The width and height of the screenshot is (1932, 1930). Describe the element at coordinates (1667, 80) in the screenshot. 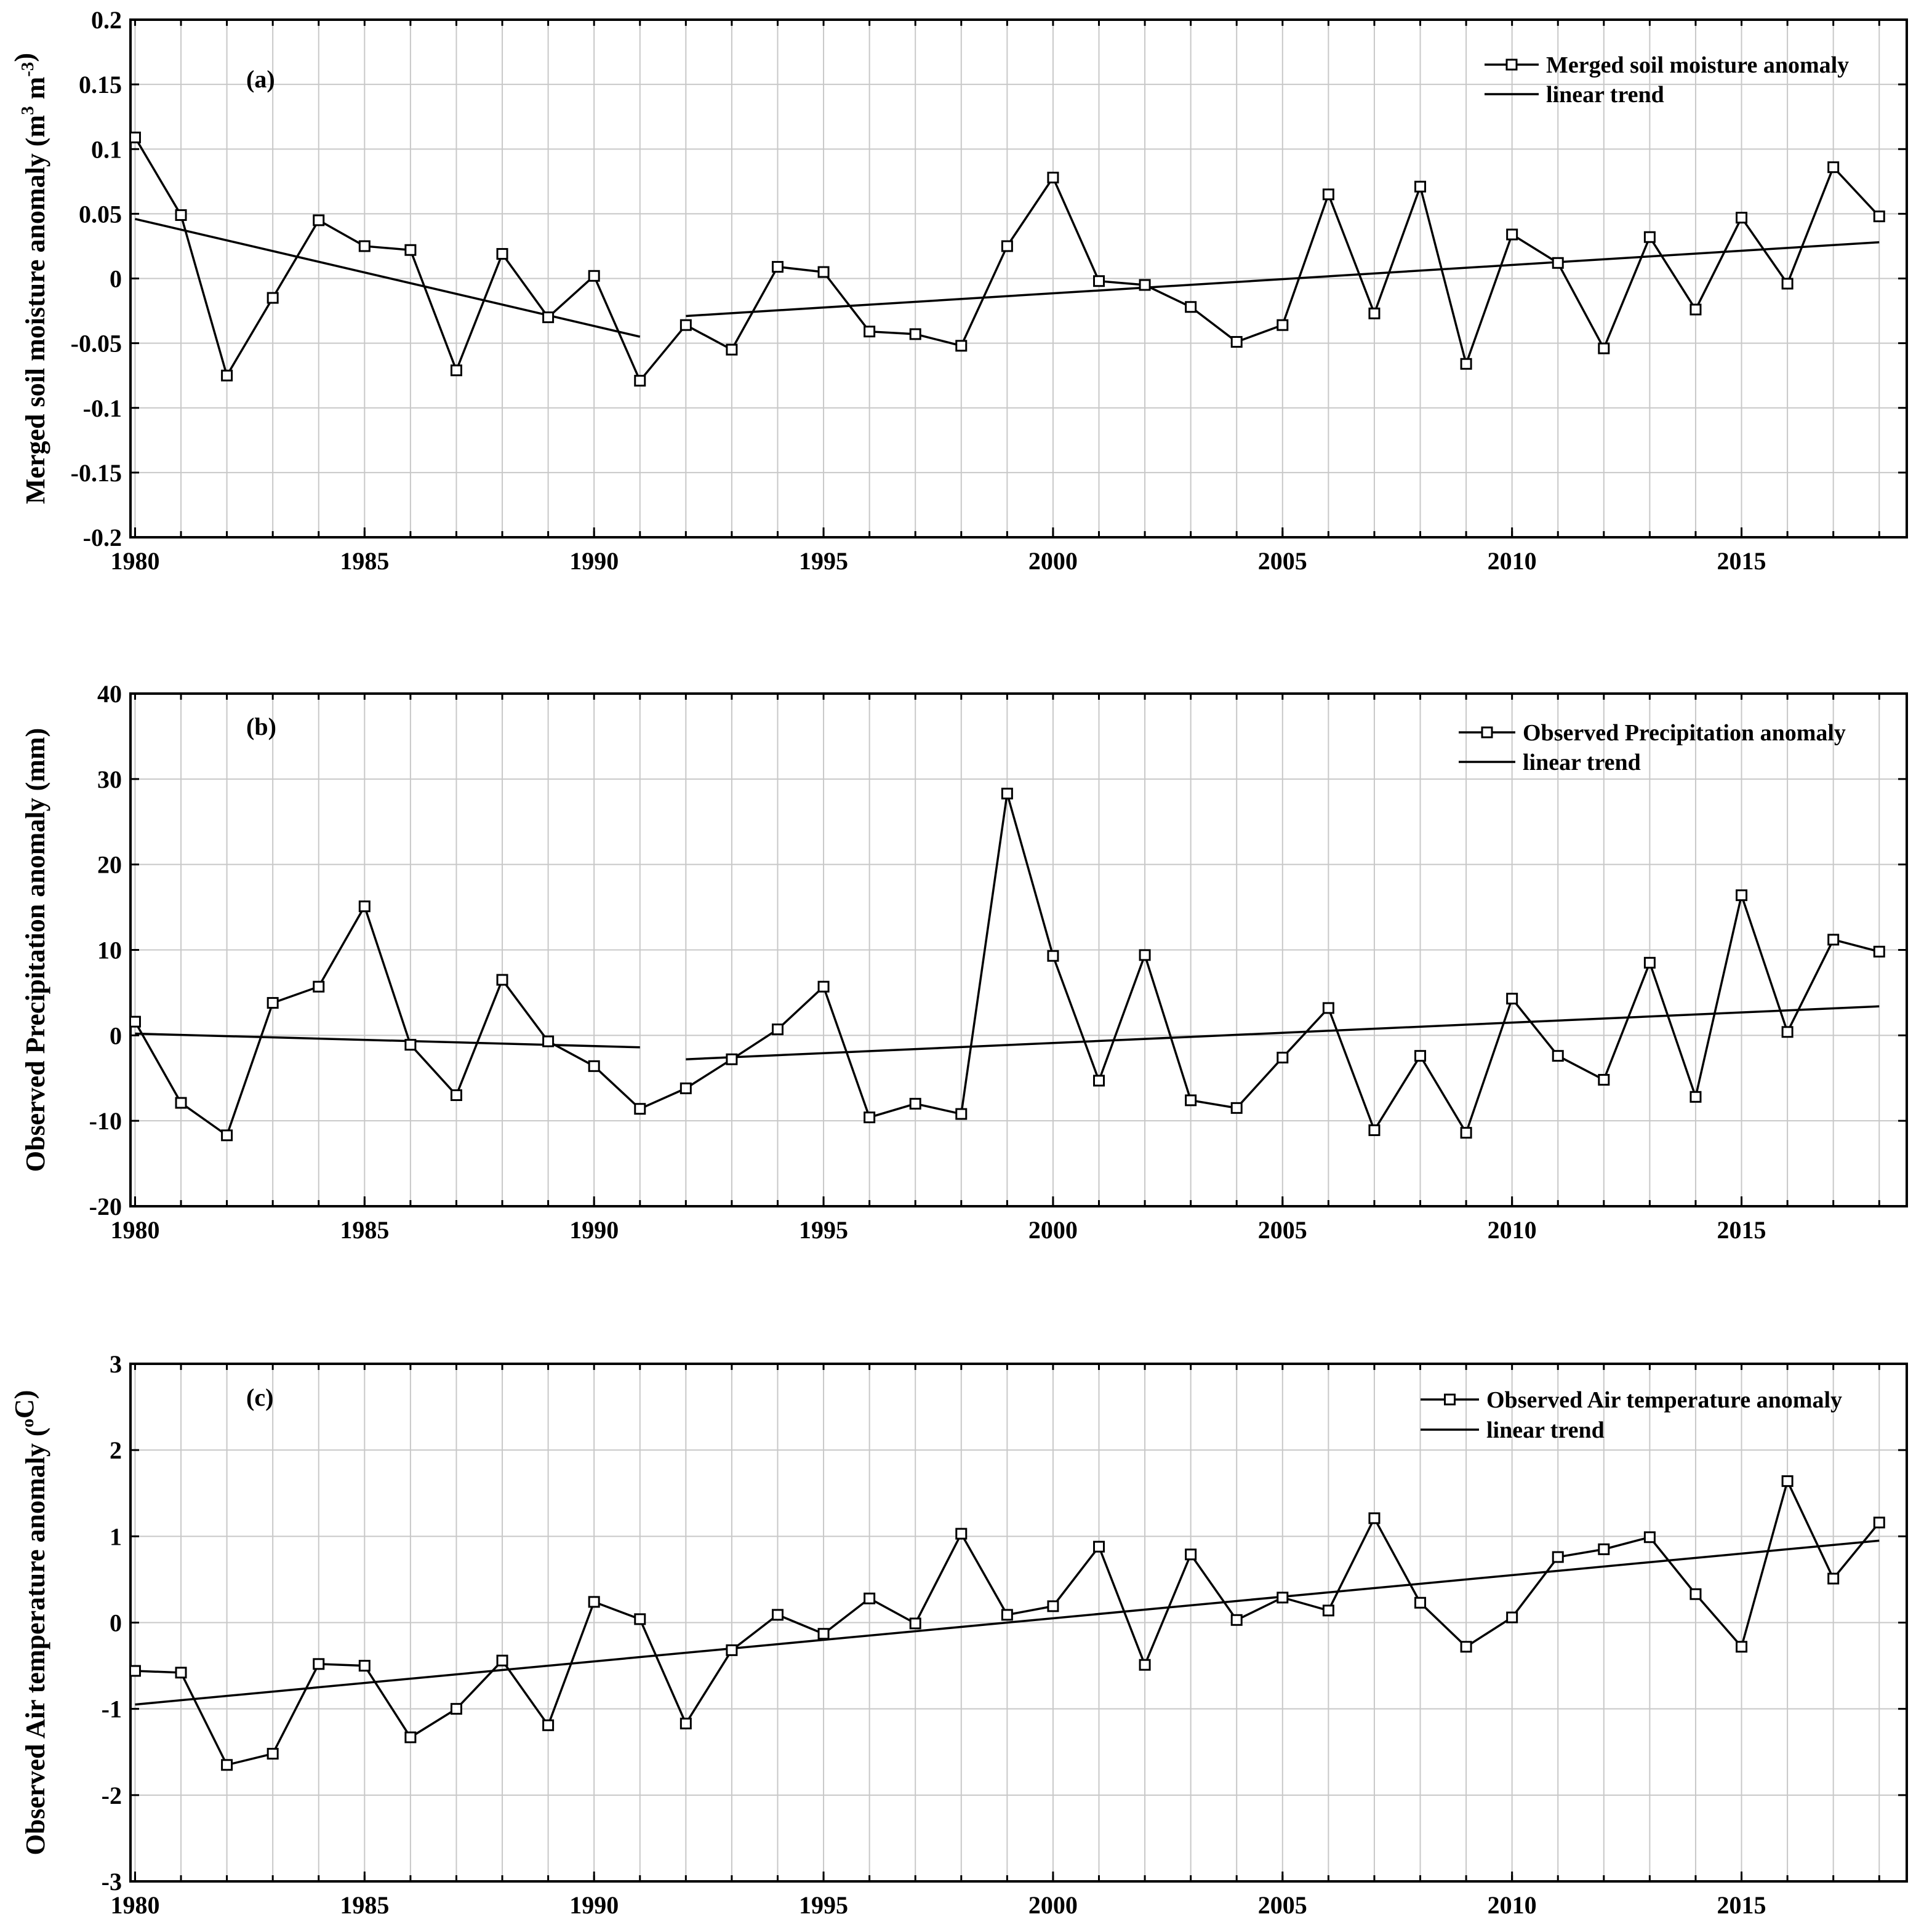

I see `legend: Merged soil moisture anomaly linear trend` at that location.